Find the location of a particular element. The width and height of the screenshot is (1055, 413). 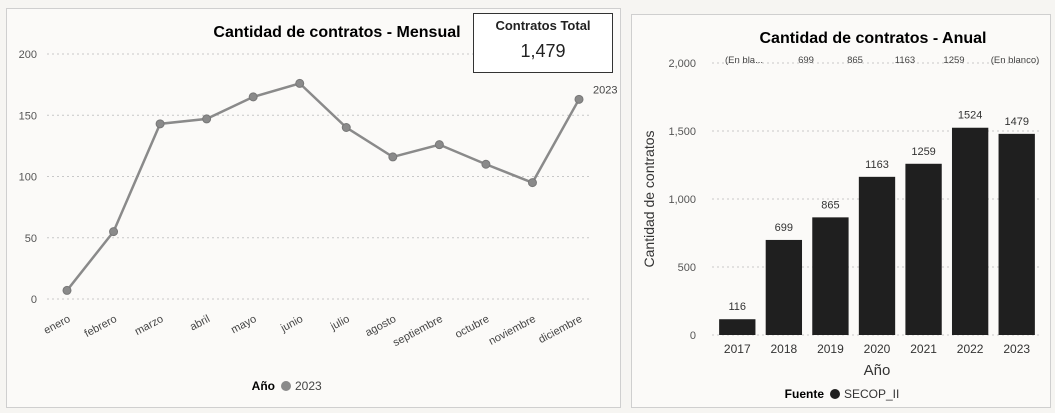

y-tick-label: 100 is located at coordinates (28, 178).